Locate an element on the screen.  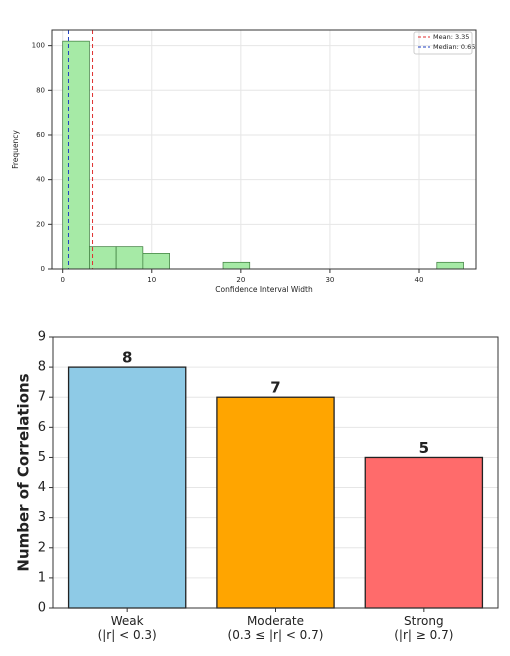
y-tick-label: 80 is located at coordinates (40, 90).